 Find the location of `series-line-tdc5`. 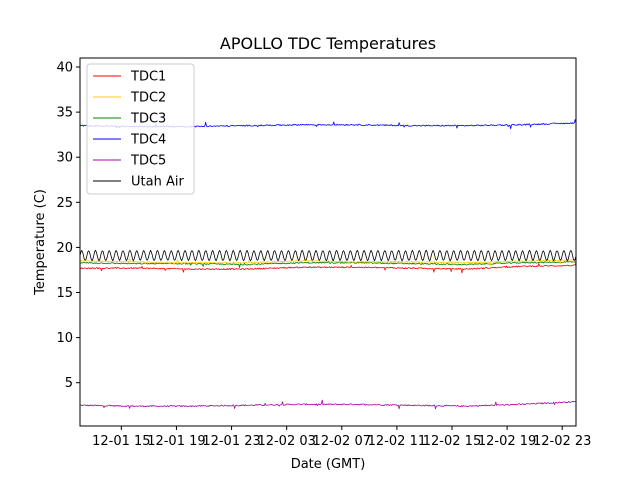

series-line-tdc5 is located at coordinates (328, 404).